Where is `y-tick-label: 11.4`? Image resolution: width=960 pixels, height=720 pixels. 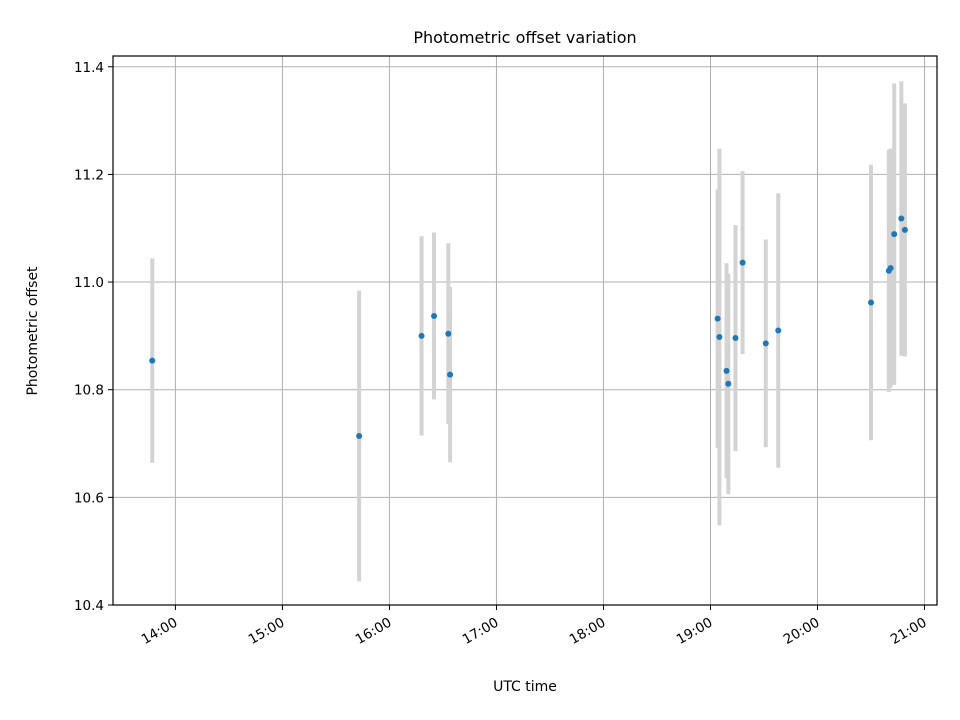 y-tick-label: 11.4 is located at coordinates (89, 68).